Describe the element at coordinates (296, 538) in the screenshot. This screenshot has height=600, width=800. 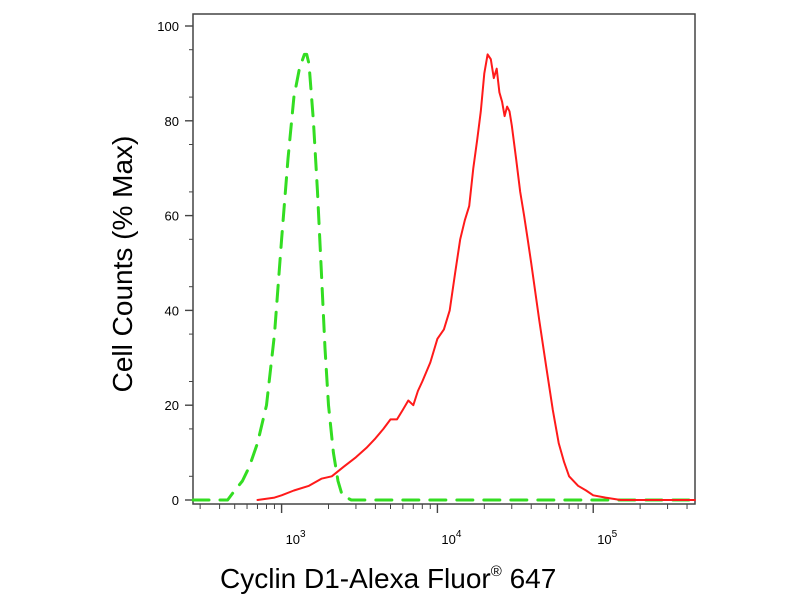
I see `x-tick-label: 10³` at that location.